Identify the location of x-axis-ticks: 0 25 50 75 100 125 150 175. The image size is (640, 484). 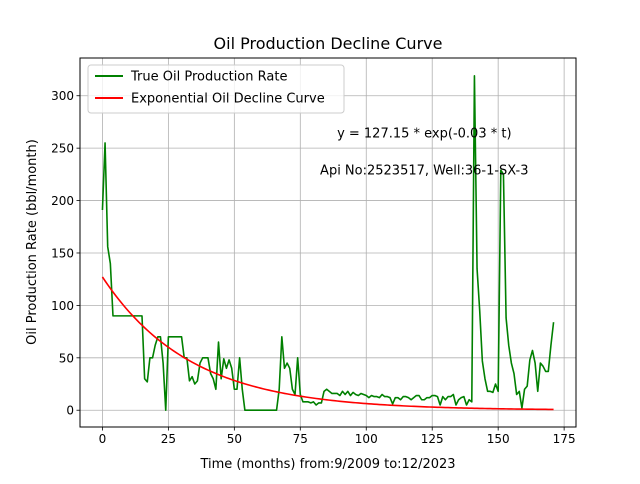
(337, 436).